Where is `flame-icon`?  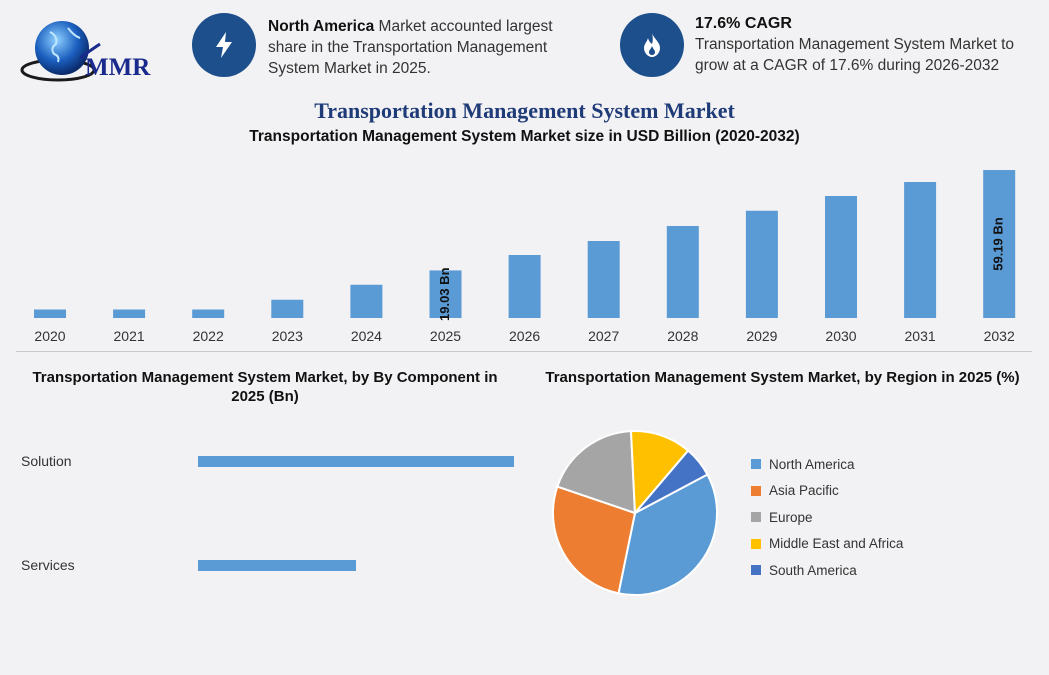 flame-icon is located at coordinates (652, 45).